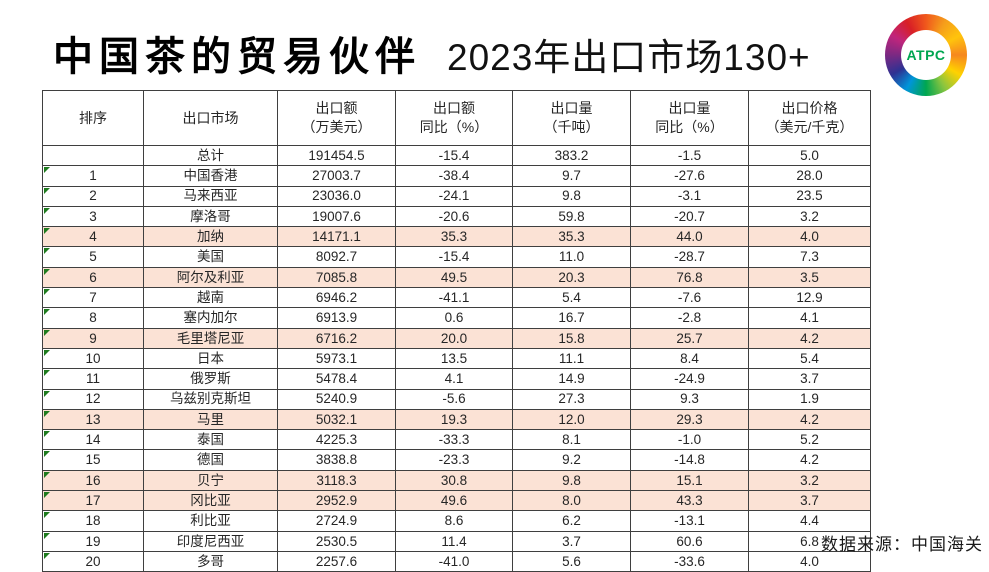  I want to click on rank-cell: 17, so click(93, 501).